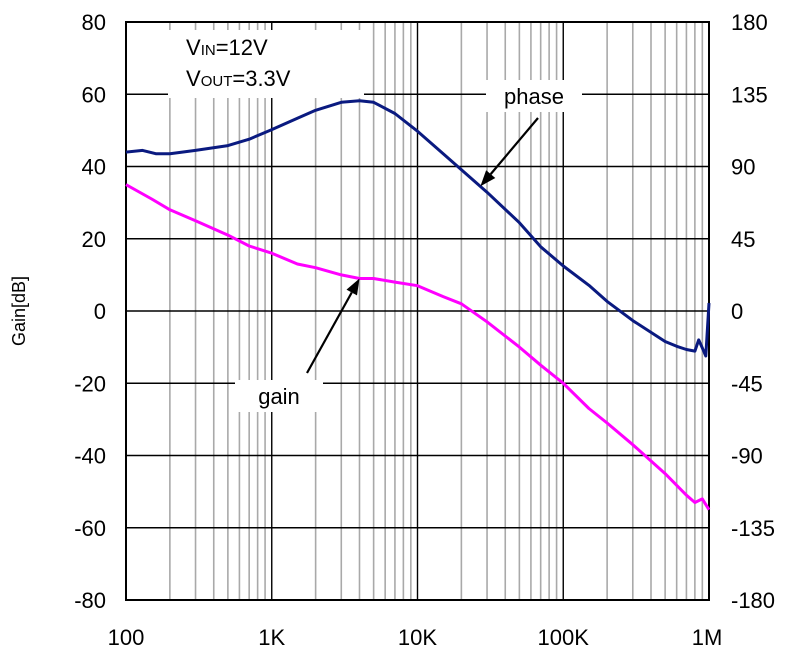 The width and height of the screenshot is (795, 653). What do you see at coordinates (90, 383) in the screenshot?
I see `y-tick-label: -20` at bounding box center [90, 383].